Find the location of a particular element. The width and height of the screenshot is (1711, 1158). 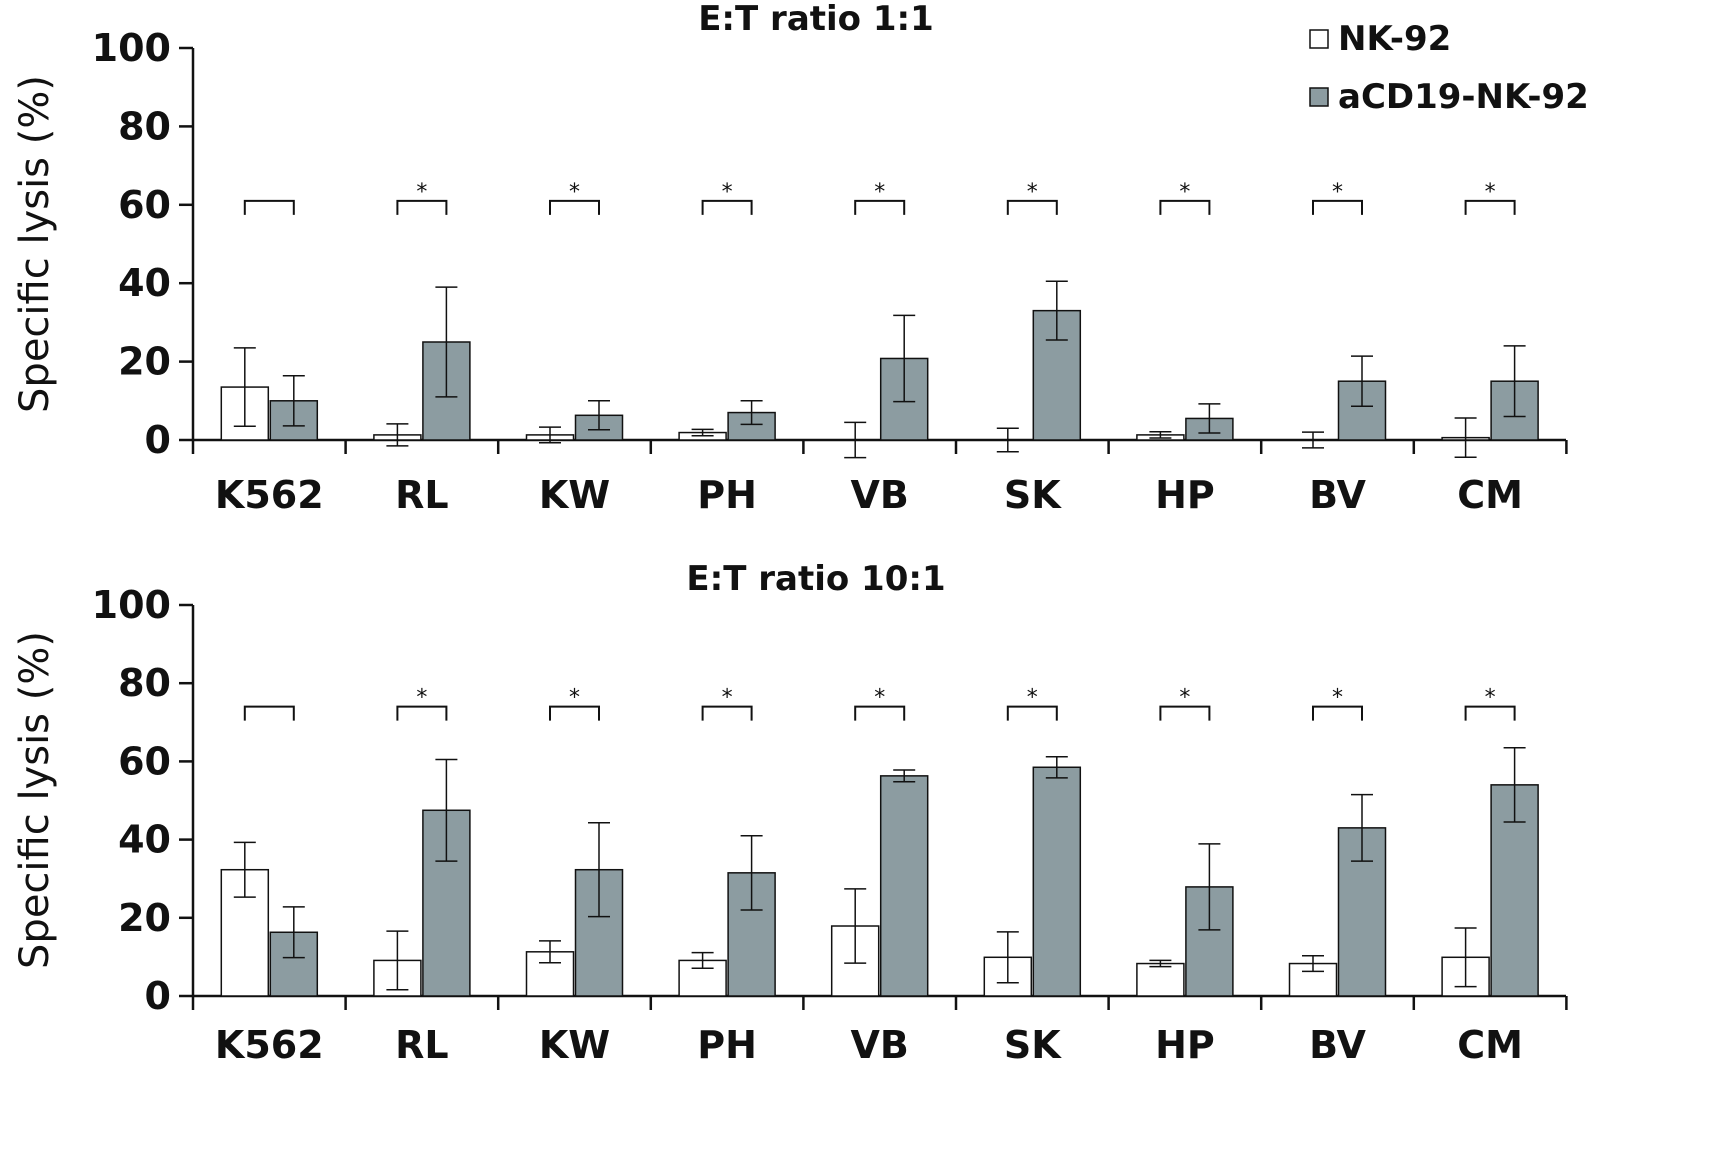

legend: NK-92 aCD19-NK-92 is located at coordinates (1449, 68).